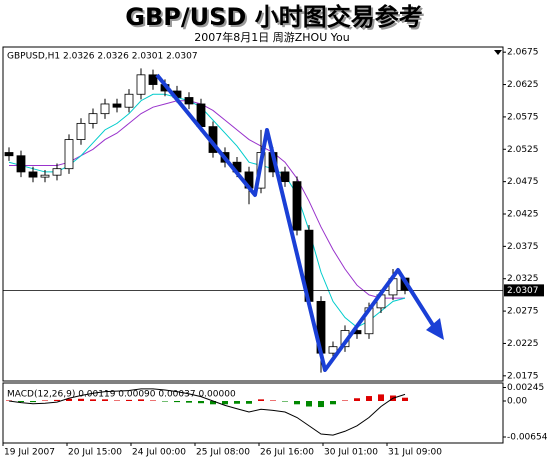 The width and height of the screenshot is (550, 463). I want to click on x-tick-label: 20 Jul 15:00, so click(95, 453).